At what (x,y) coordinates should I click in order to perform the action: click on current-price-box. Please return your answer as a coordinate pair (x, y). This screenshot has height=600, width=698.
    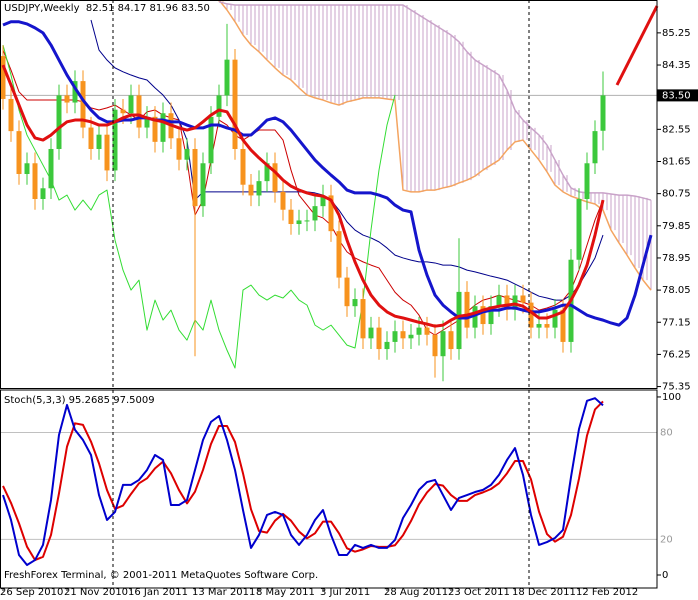
    Looking at the image, I should click on (677, 95).